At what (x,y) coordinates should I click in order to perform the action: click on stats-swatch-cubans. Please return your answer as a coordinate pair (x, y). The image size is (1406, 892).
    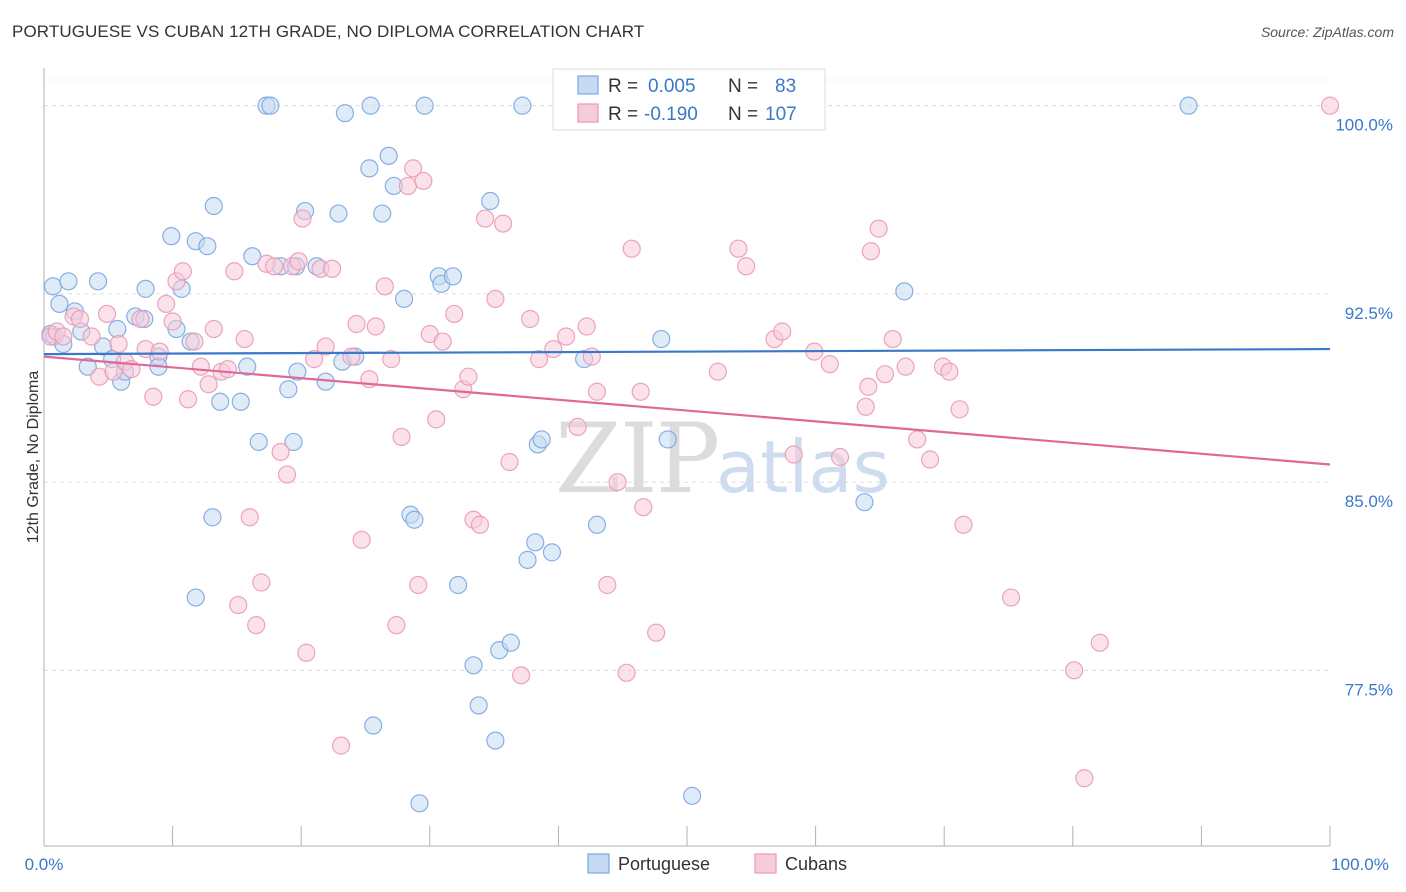
    Looking at the image, I should click on (588, 113).